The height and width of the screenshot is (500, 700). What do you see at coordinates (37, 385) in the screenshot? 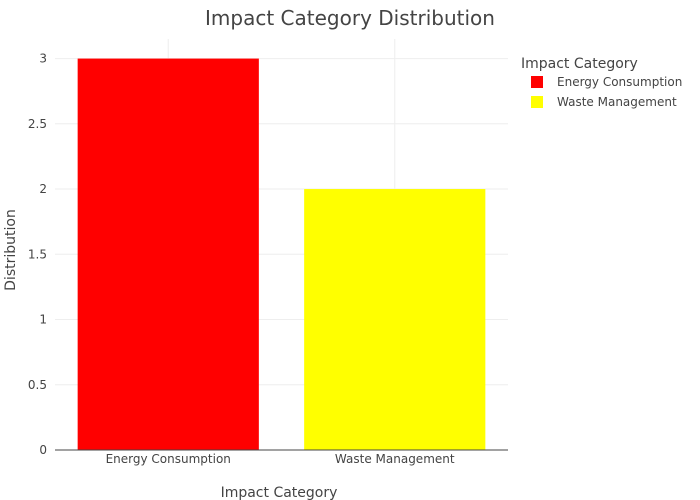
I see `y-tick-label: 0.5` at bounding box center [37, 385].